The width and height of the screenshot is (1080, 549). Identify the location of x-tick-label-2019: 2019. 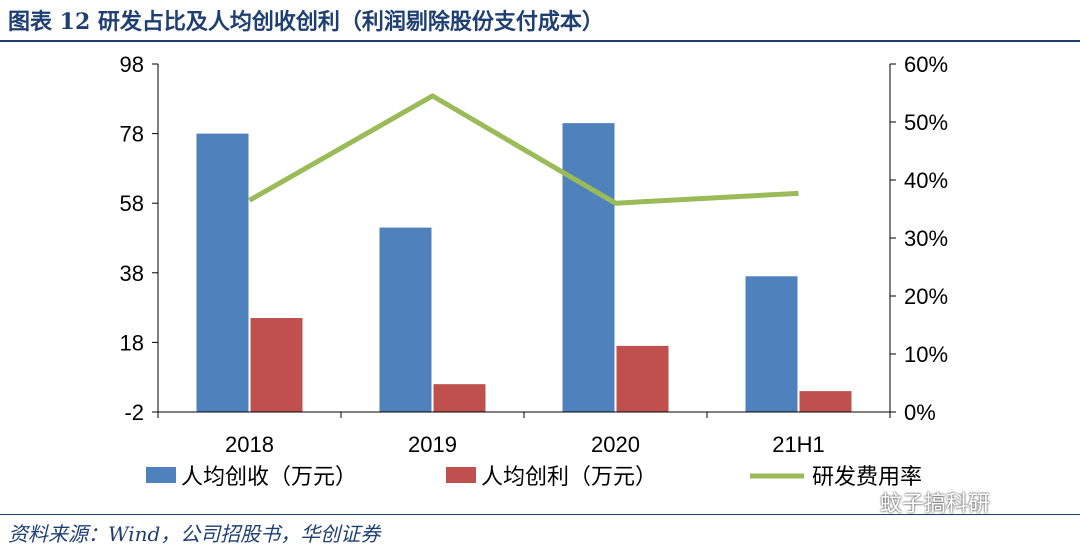
(432, 444).